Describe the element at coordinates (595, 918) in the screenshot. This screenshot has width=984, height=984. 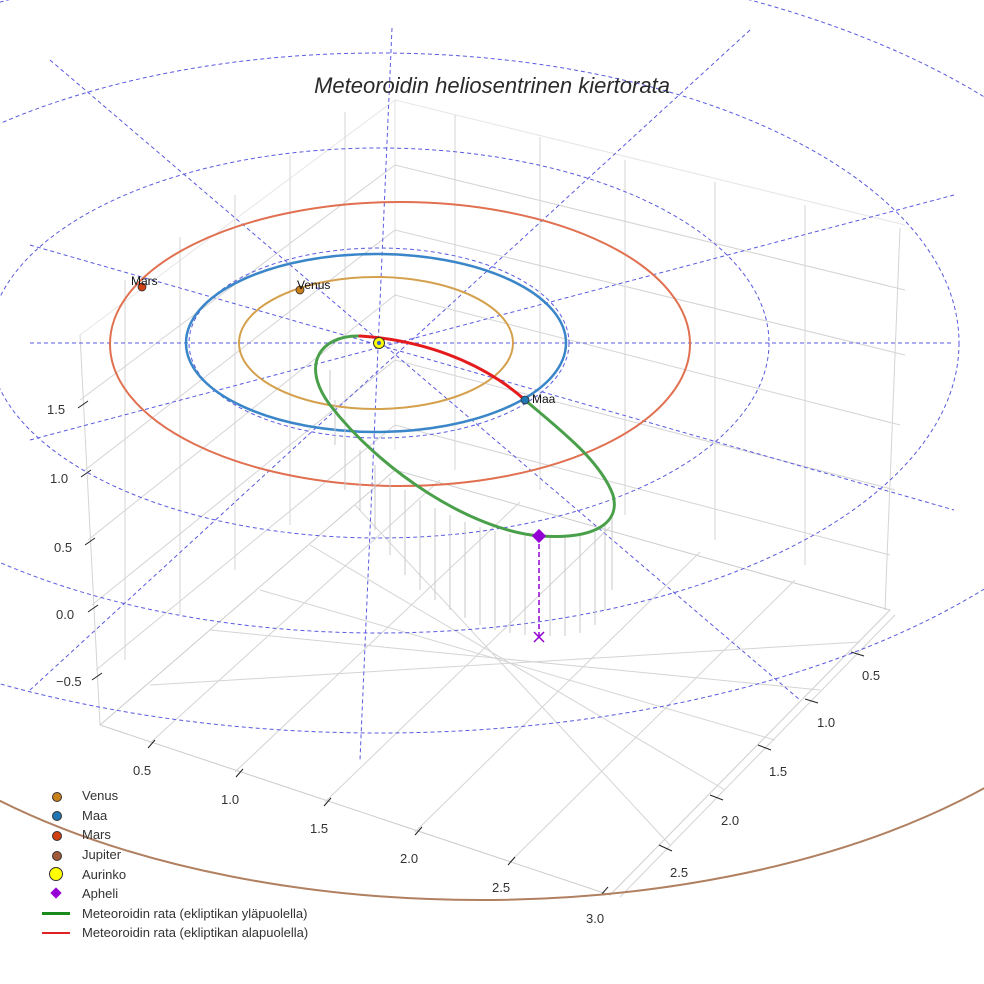
I see `x-tick-label: 3.0` at that location.